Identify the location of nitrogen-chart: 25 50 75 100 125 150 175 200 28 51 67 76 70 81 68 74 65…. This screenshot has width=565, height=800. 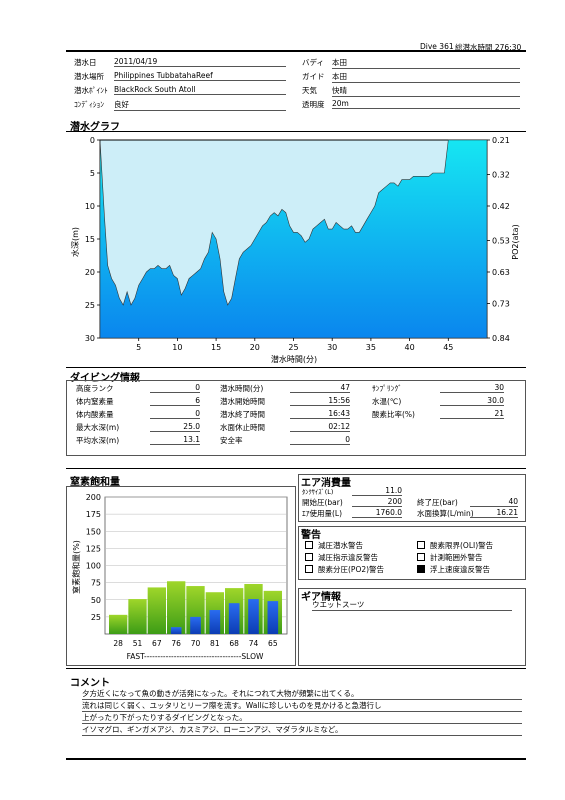
(179, 577).